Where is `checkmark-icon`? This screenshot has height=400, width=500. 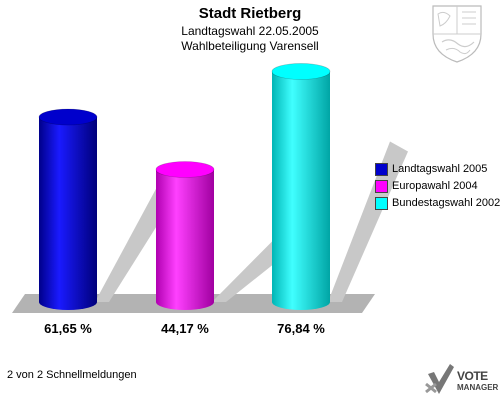 checkmark-icon is located at coordinates (439, 379).